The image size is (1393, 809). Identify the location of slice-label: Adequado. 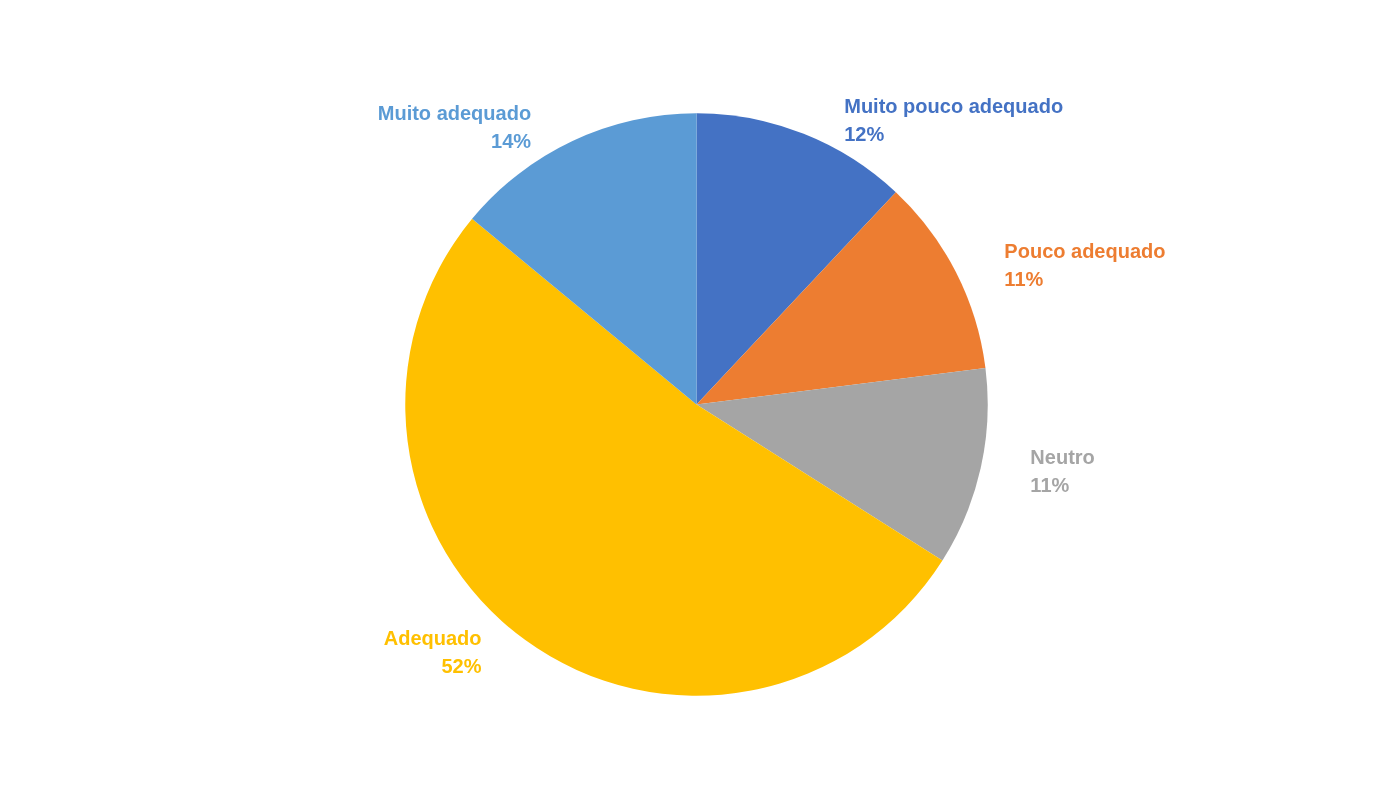
(432, 638).